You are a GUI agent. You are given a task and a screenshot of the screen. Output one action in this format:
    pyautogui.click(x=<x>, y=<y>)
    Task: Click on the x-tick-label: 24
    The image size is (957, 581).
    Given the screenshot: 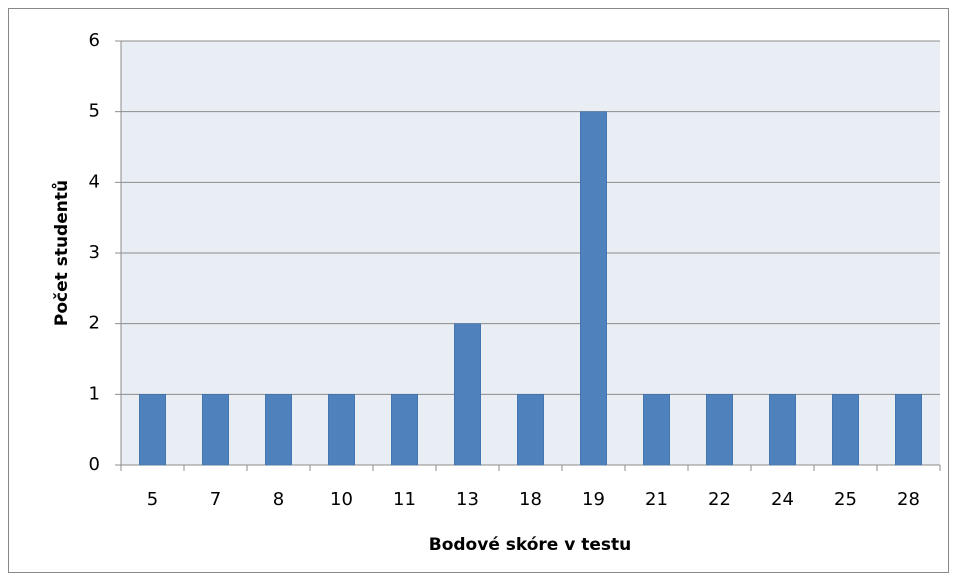 What is the action you would take?
    pyautogui.click(x=782, y=499)
    